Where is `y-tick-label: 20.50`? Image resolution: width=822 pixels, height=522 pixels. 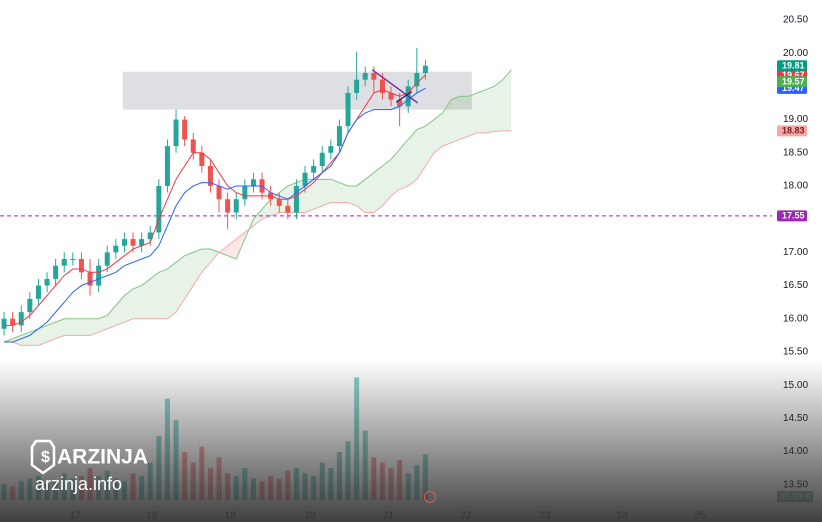
y-tick-label: 20.50 is located at coordinates (795, 20).